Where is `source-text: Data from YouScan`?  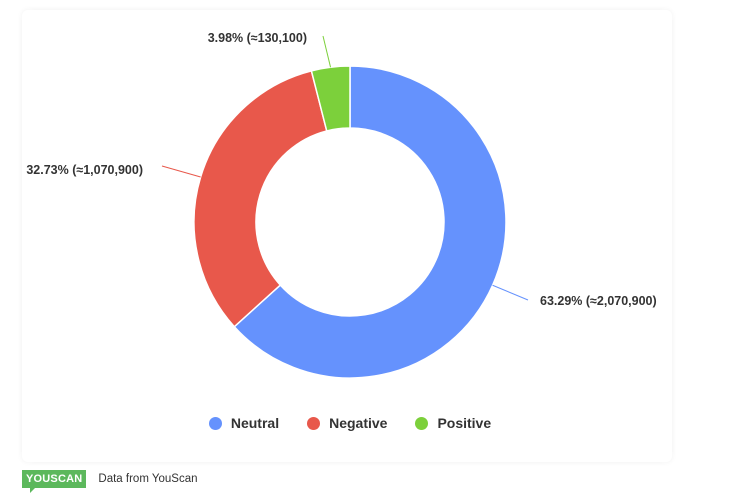 source-text: Data from YouScan is located at coordinates (148, 479).